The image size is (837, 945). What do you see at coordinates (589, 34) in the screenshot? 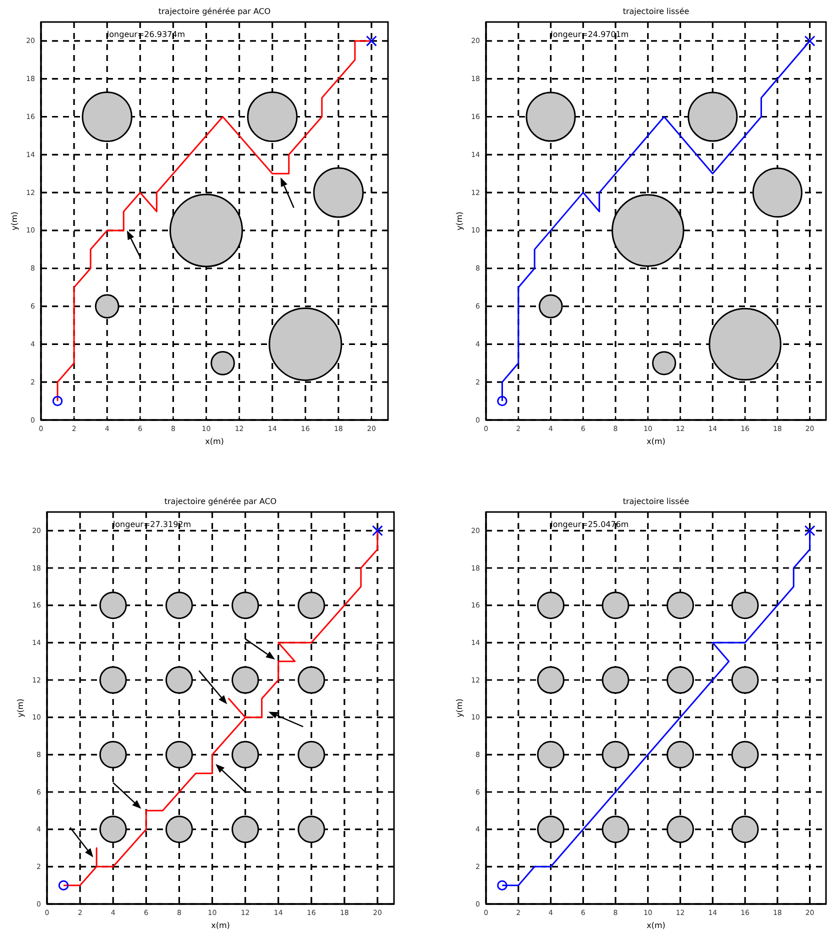
I see `annotation: longeur=24.9701m` at bounding box center [589, 34].